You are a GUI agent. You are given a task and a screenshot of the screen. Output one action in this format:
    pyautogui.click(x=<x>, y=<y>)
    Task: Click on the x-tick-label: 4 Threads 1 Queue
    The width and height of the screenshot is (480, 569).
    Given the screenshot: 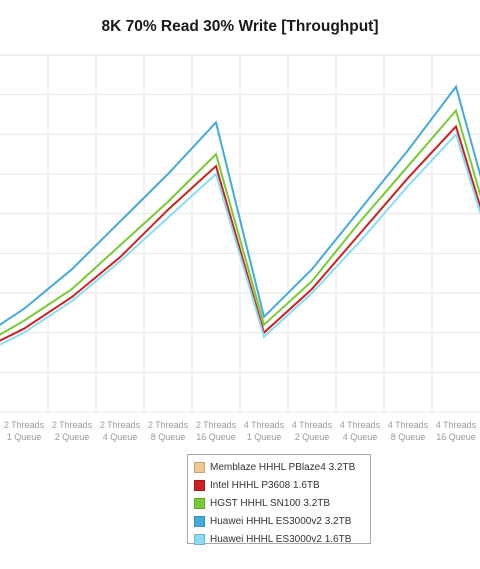 What is the action you would take?
    pyautogui.click(x=264, y=431)
    